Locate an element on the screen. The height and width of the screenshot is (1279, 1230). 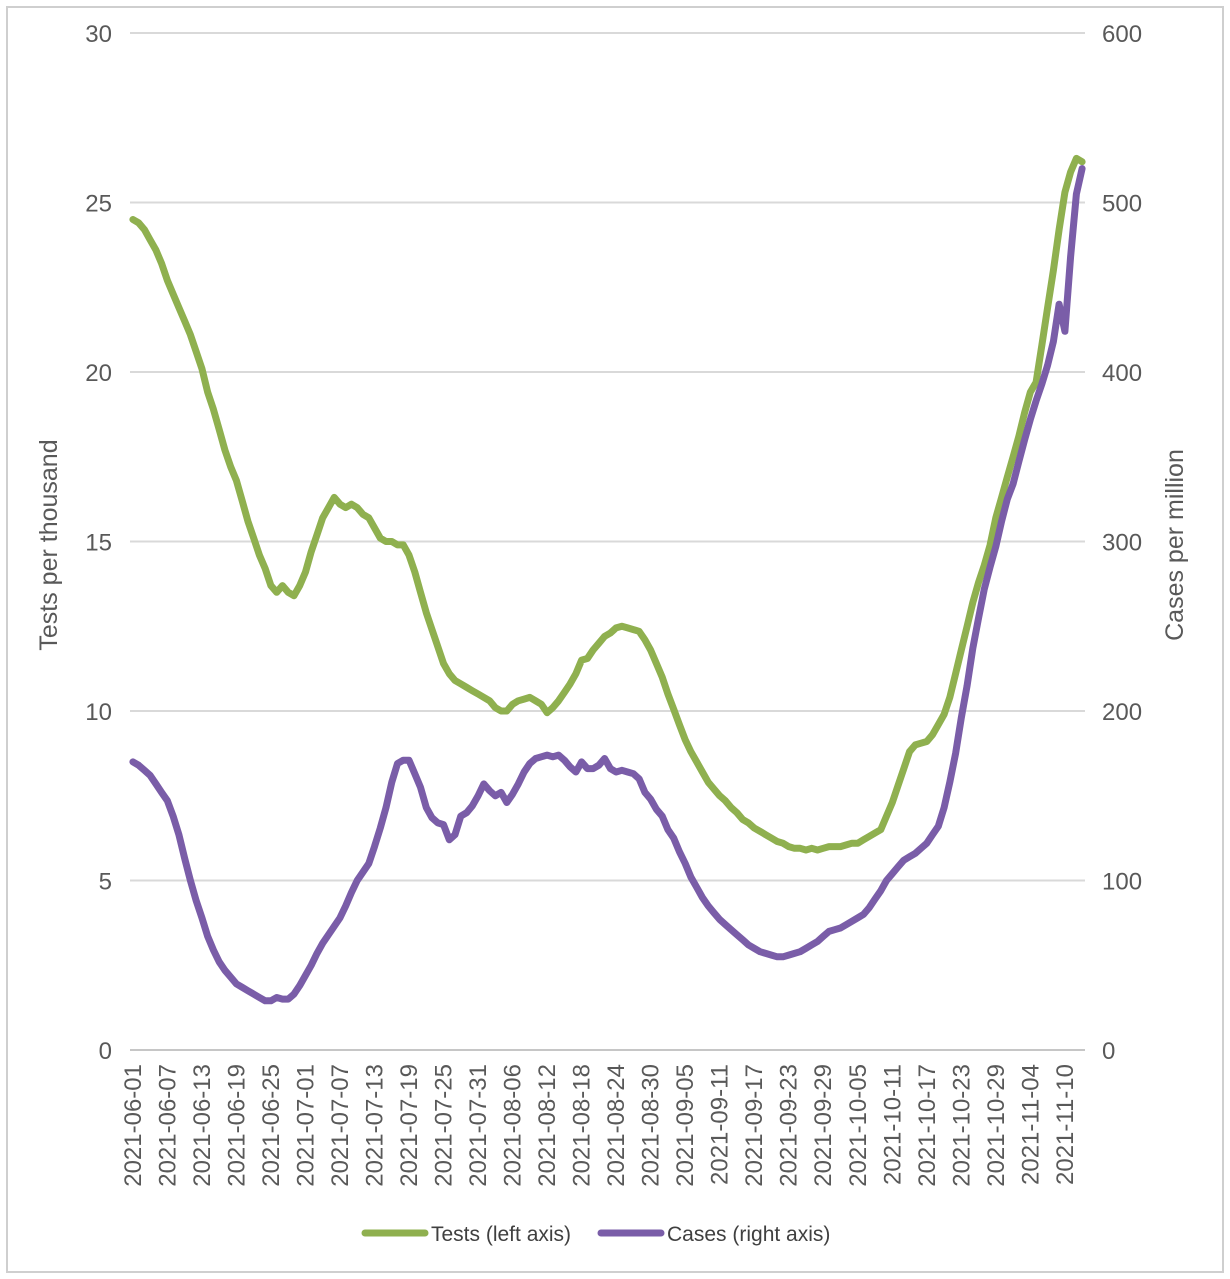
x-axis-tick-label: 2021-07-31 is located at coordinates (478, 1125).